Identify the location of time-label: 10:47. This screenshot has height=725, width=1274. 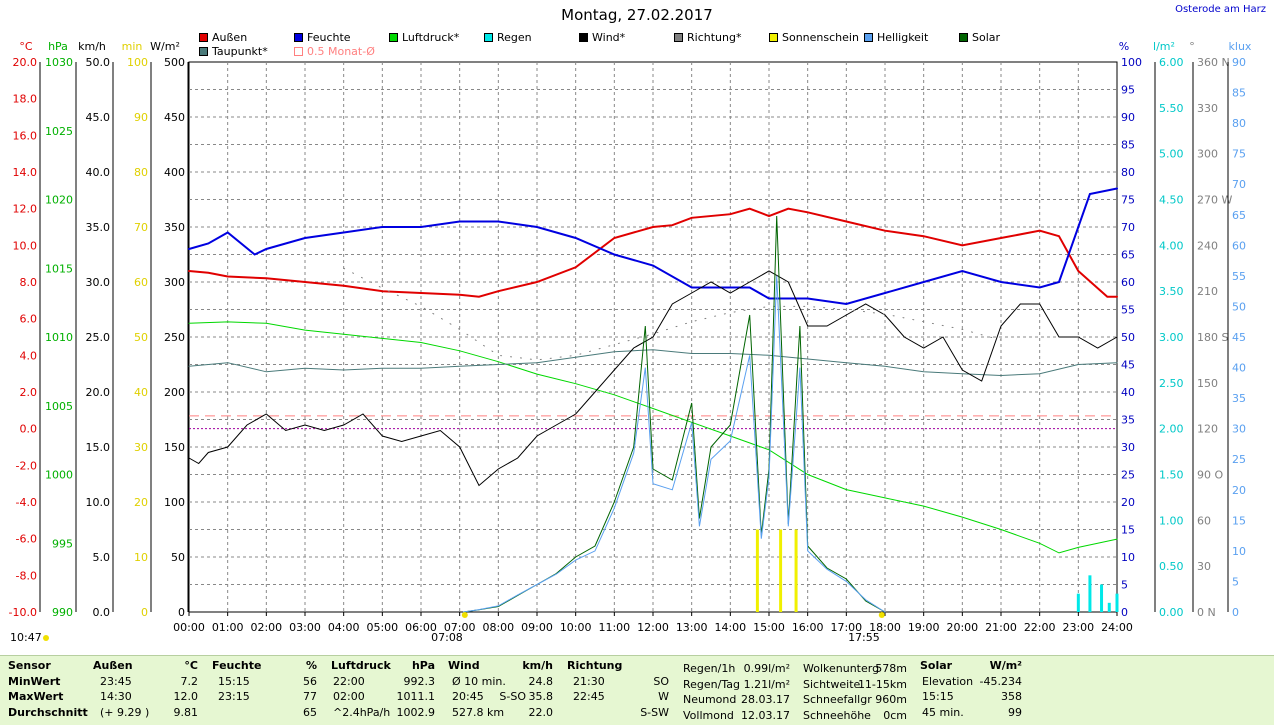
(26, 637).